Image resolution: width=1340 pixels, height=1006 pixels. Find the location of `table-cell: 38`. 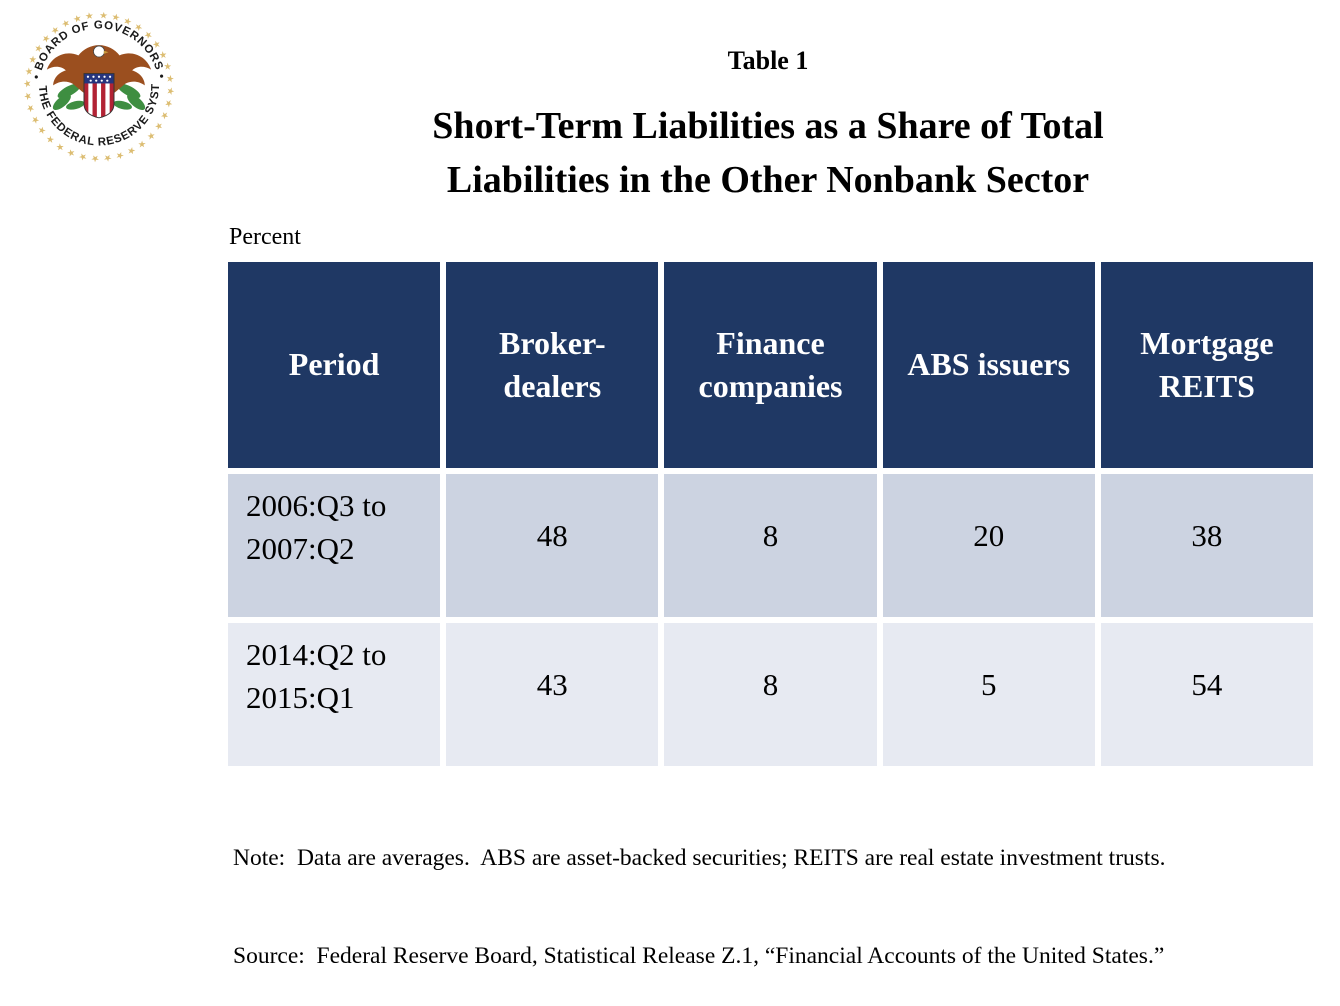

table-cell: 38 is located at coordinates (1206, 545).